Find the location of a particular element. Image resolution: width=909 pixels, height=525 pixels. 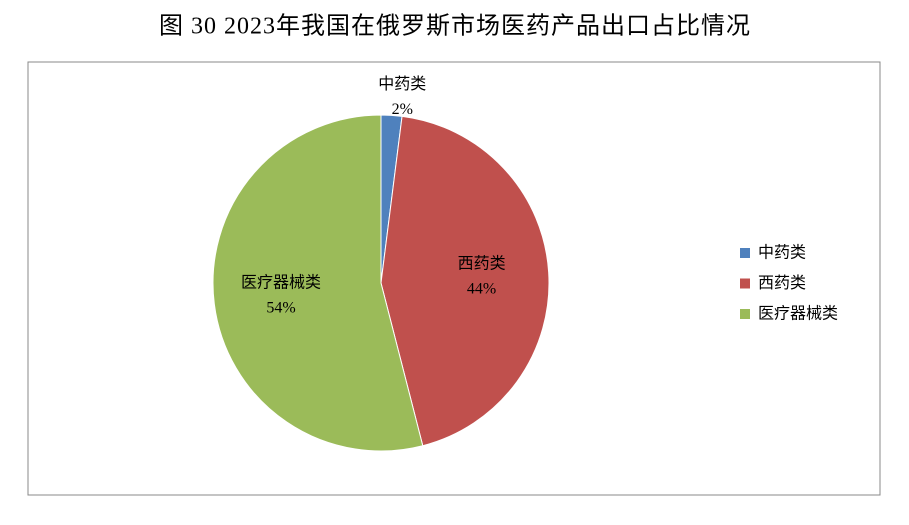

slice-value: 44% is located at coordinates (481, 288).